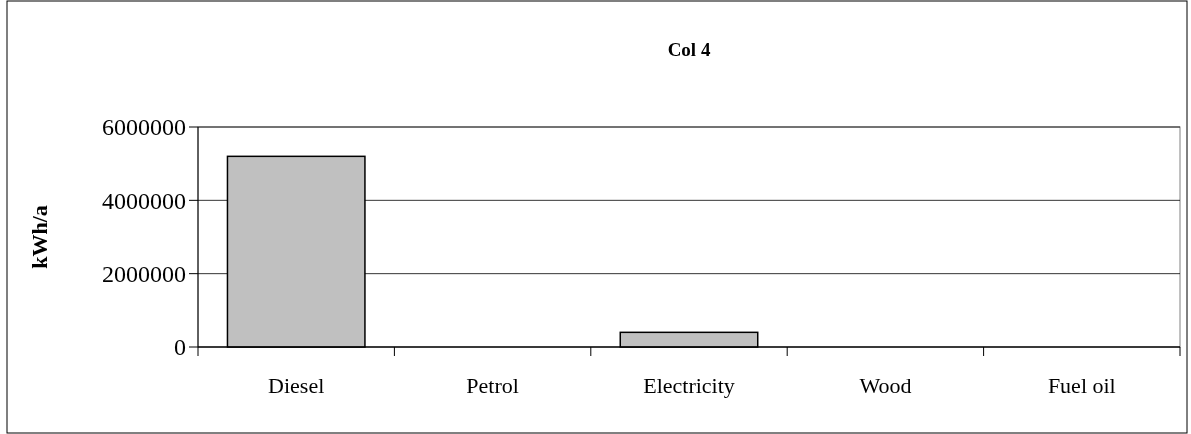 The width and height of the screenshot is (1191, 434). I want to click on x-tick-label: Electricity, so click(689, 385).